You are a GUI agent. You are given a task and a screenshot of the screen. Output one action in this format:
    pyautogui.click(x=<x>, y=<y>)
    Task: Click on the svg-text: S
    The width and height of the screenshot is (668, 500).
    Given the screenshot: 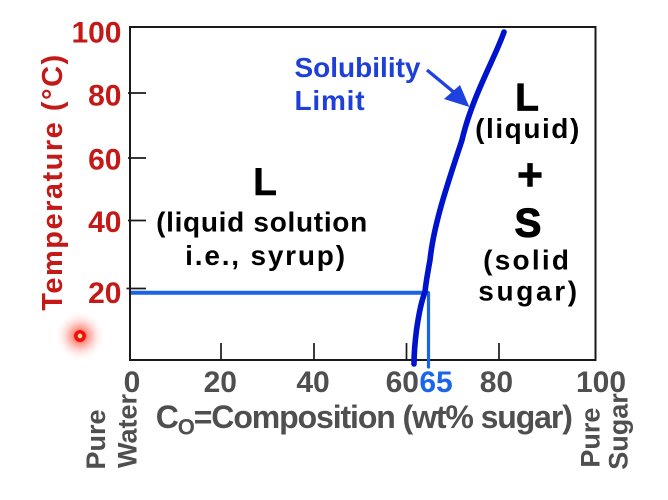 What is the action you would take?
    pyautogui.click(x=528, y=223)
    